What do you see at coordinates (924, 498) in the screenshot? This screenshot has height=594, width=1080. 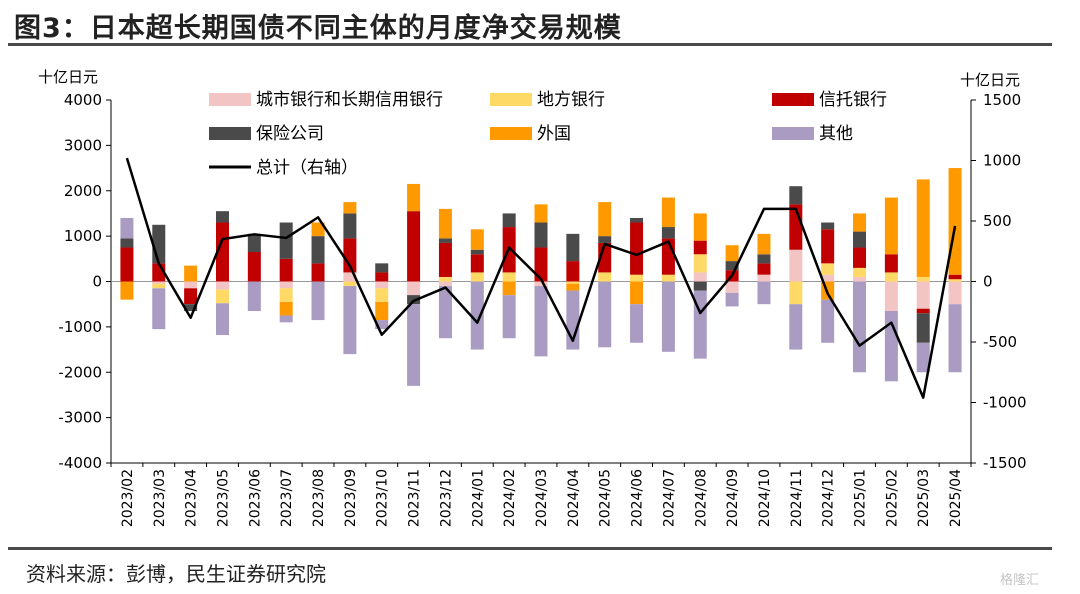 I see `x-tick-label: 2025/03` at bounding box center [924, 498].